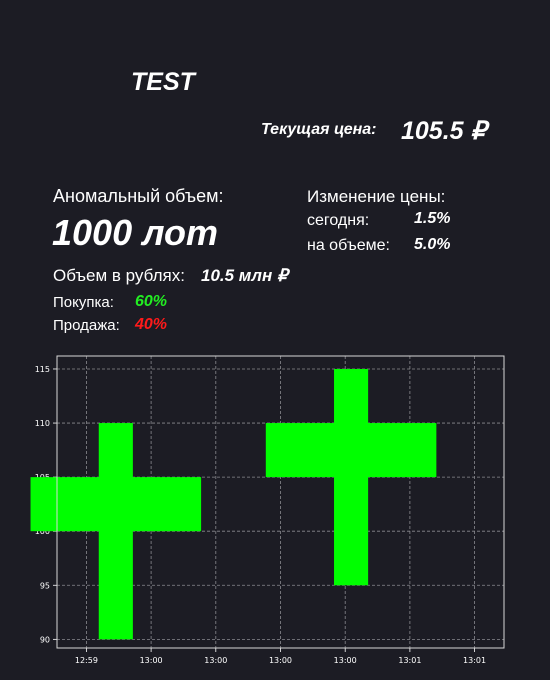 The height and width of the screenshot is (680, 550). What do you see at coordinates (83, 302) in the screenshot?
I see `buy-label: Покупка:` at bounding box center [83, 302].